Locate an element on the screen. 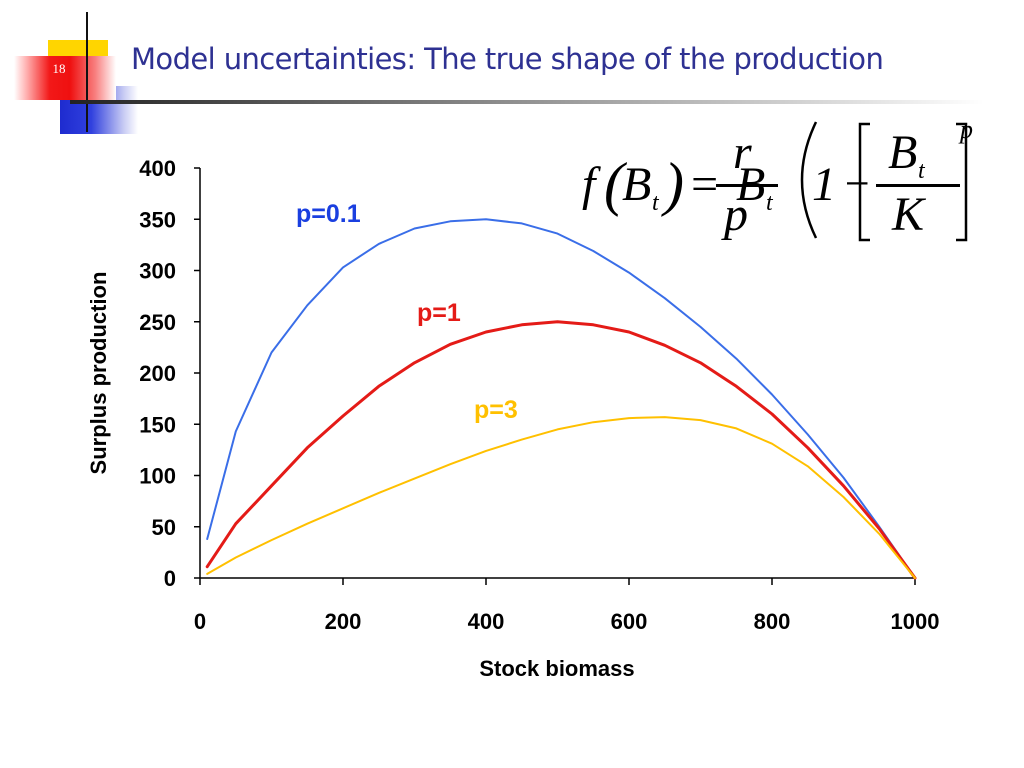  y-axis-ticks: 0 50 100 150 200 250 300 350 400 is located at coordinates (169, 373).